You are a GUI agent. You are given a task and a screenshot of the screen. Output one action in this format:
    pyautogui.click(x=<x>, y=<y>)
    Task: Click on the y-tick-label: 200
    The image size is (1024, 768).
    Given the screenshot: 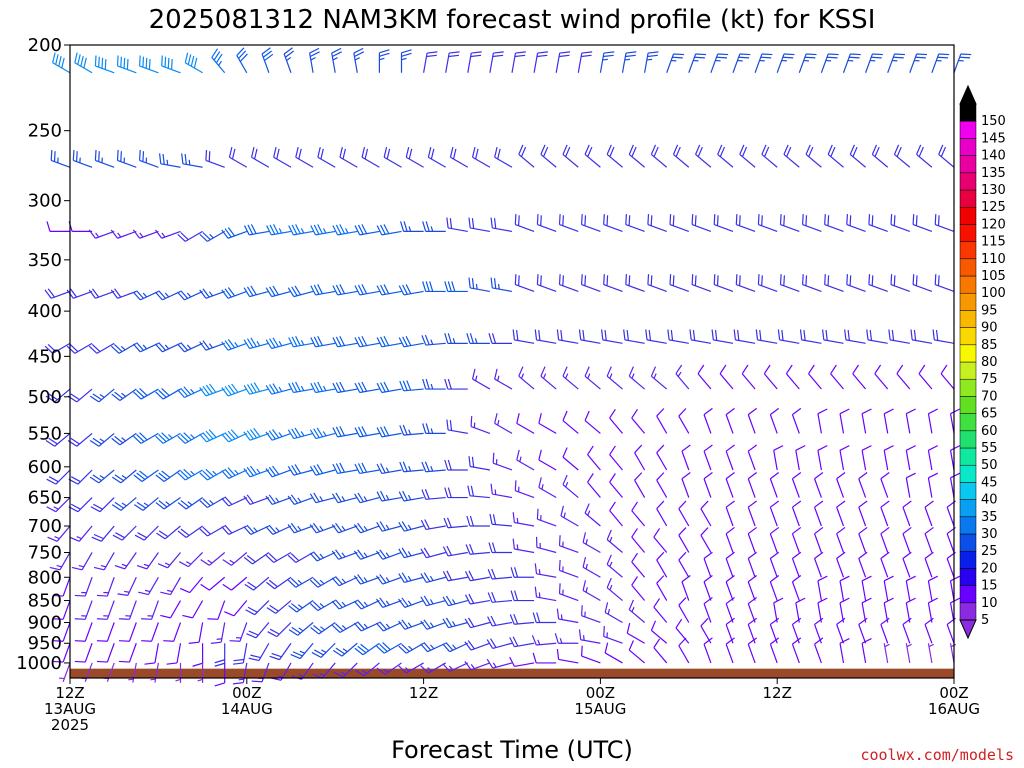 What is the action you would take?
    pyautogui.click(x=45, y=45)
    